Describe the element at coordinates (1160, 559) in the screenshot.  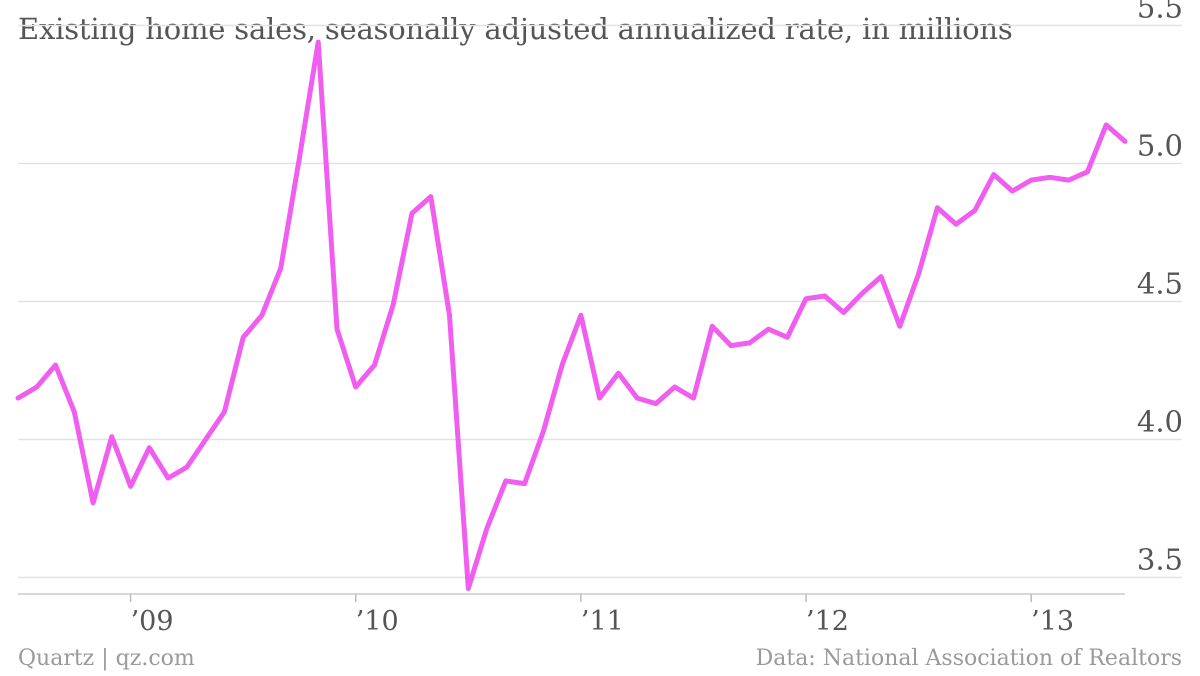
I see `y-tick-label-3.5: 3.5` at that location.